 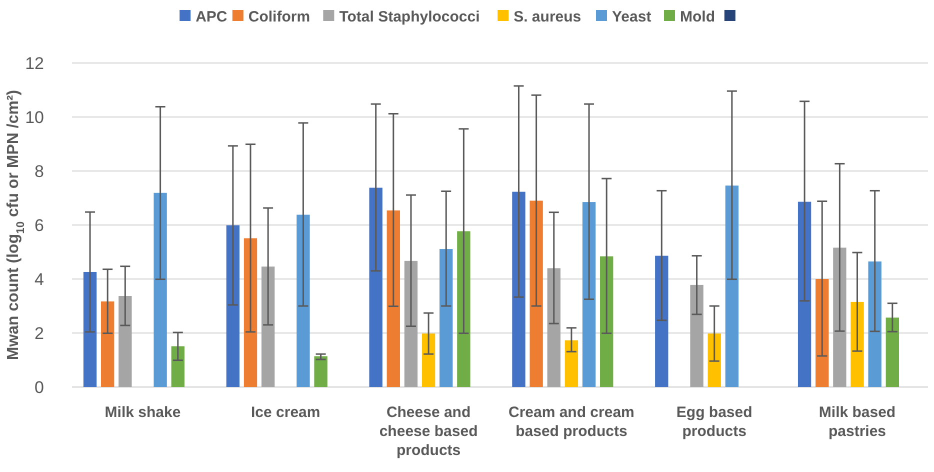 What do you see at coordinates (279, 17) in the screenshot?
I see `legend-label: Coliform` at bounding box center [279, 17].